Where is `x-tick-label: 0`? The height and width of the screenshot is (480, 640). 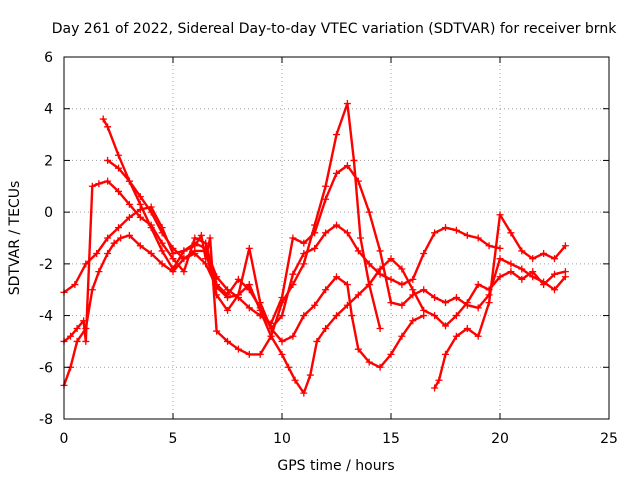
x-tick-label: 0 is located at coordinates (64, 439).